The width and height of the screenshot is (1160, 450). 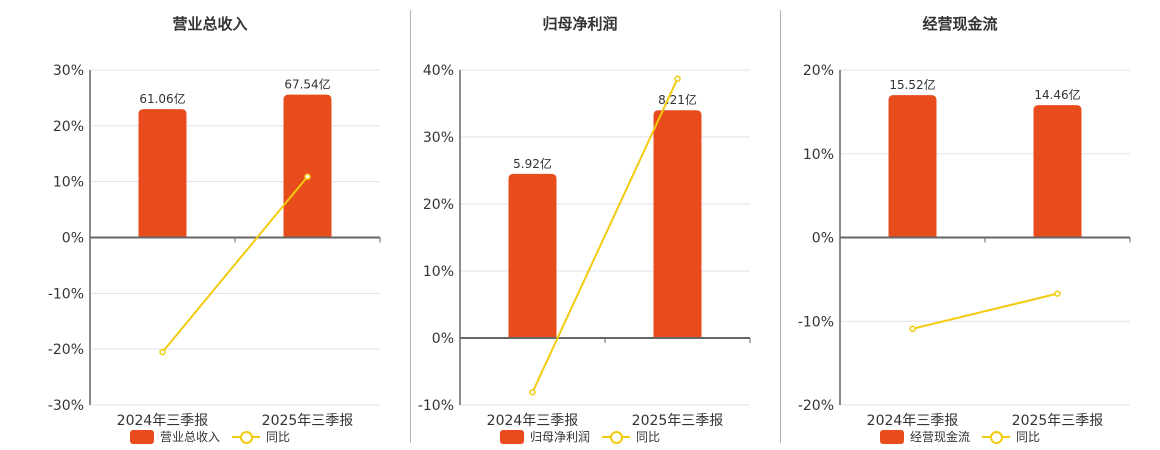 I want to click on legend: 归母净利润 同比, so click(x=580, y=436).